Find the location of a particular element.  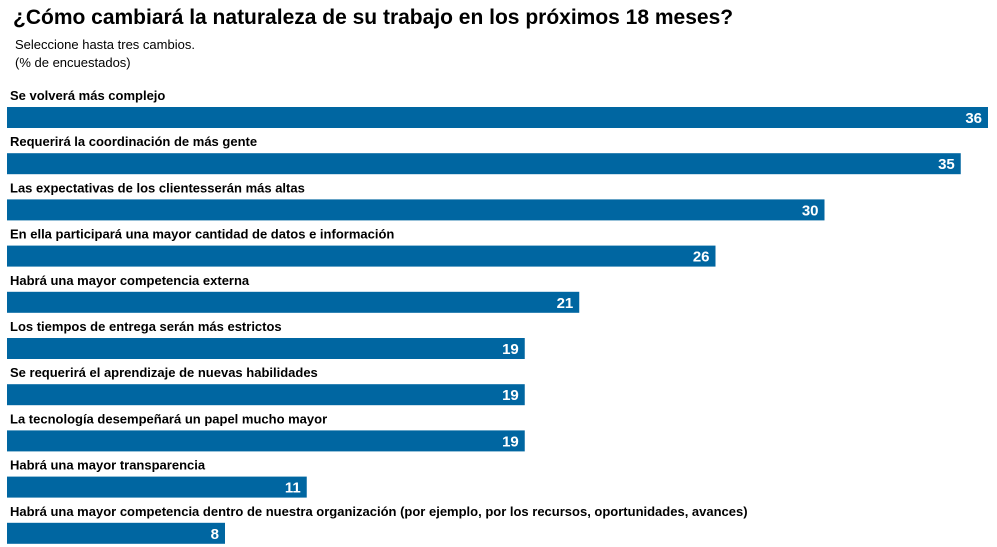

value-label: 35 is located at coordinates (946, 164).